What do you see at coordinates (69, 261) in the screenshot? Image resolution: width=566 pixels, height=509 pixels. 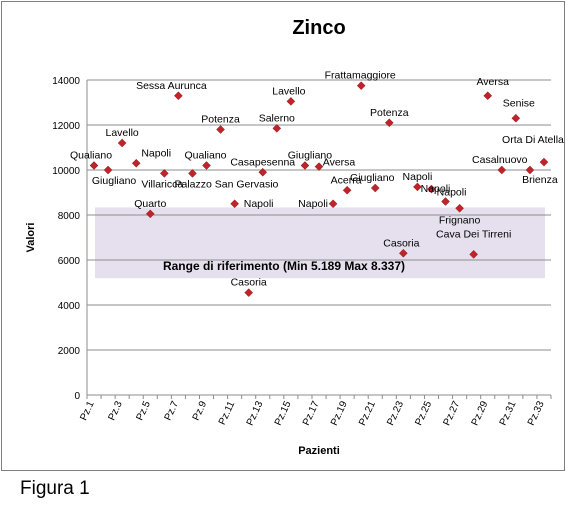 I see `y-tick-label: 6000` at bounding box center [69, 261].